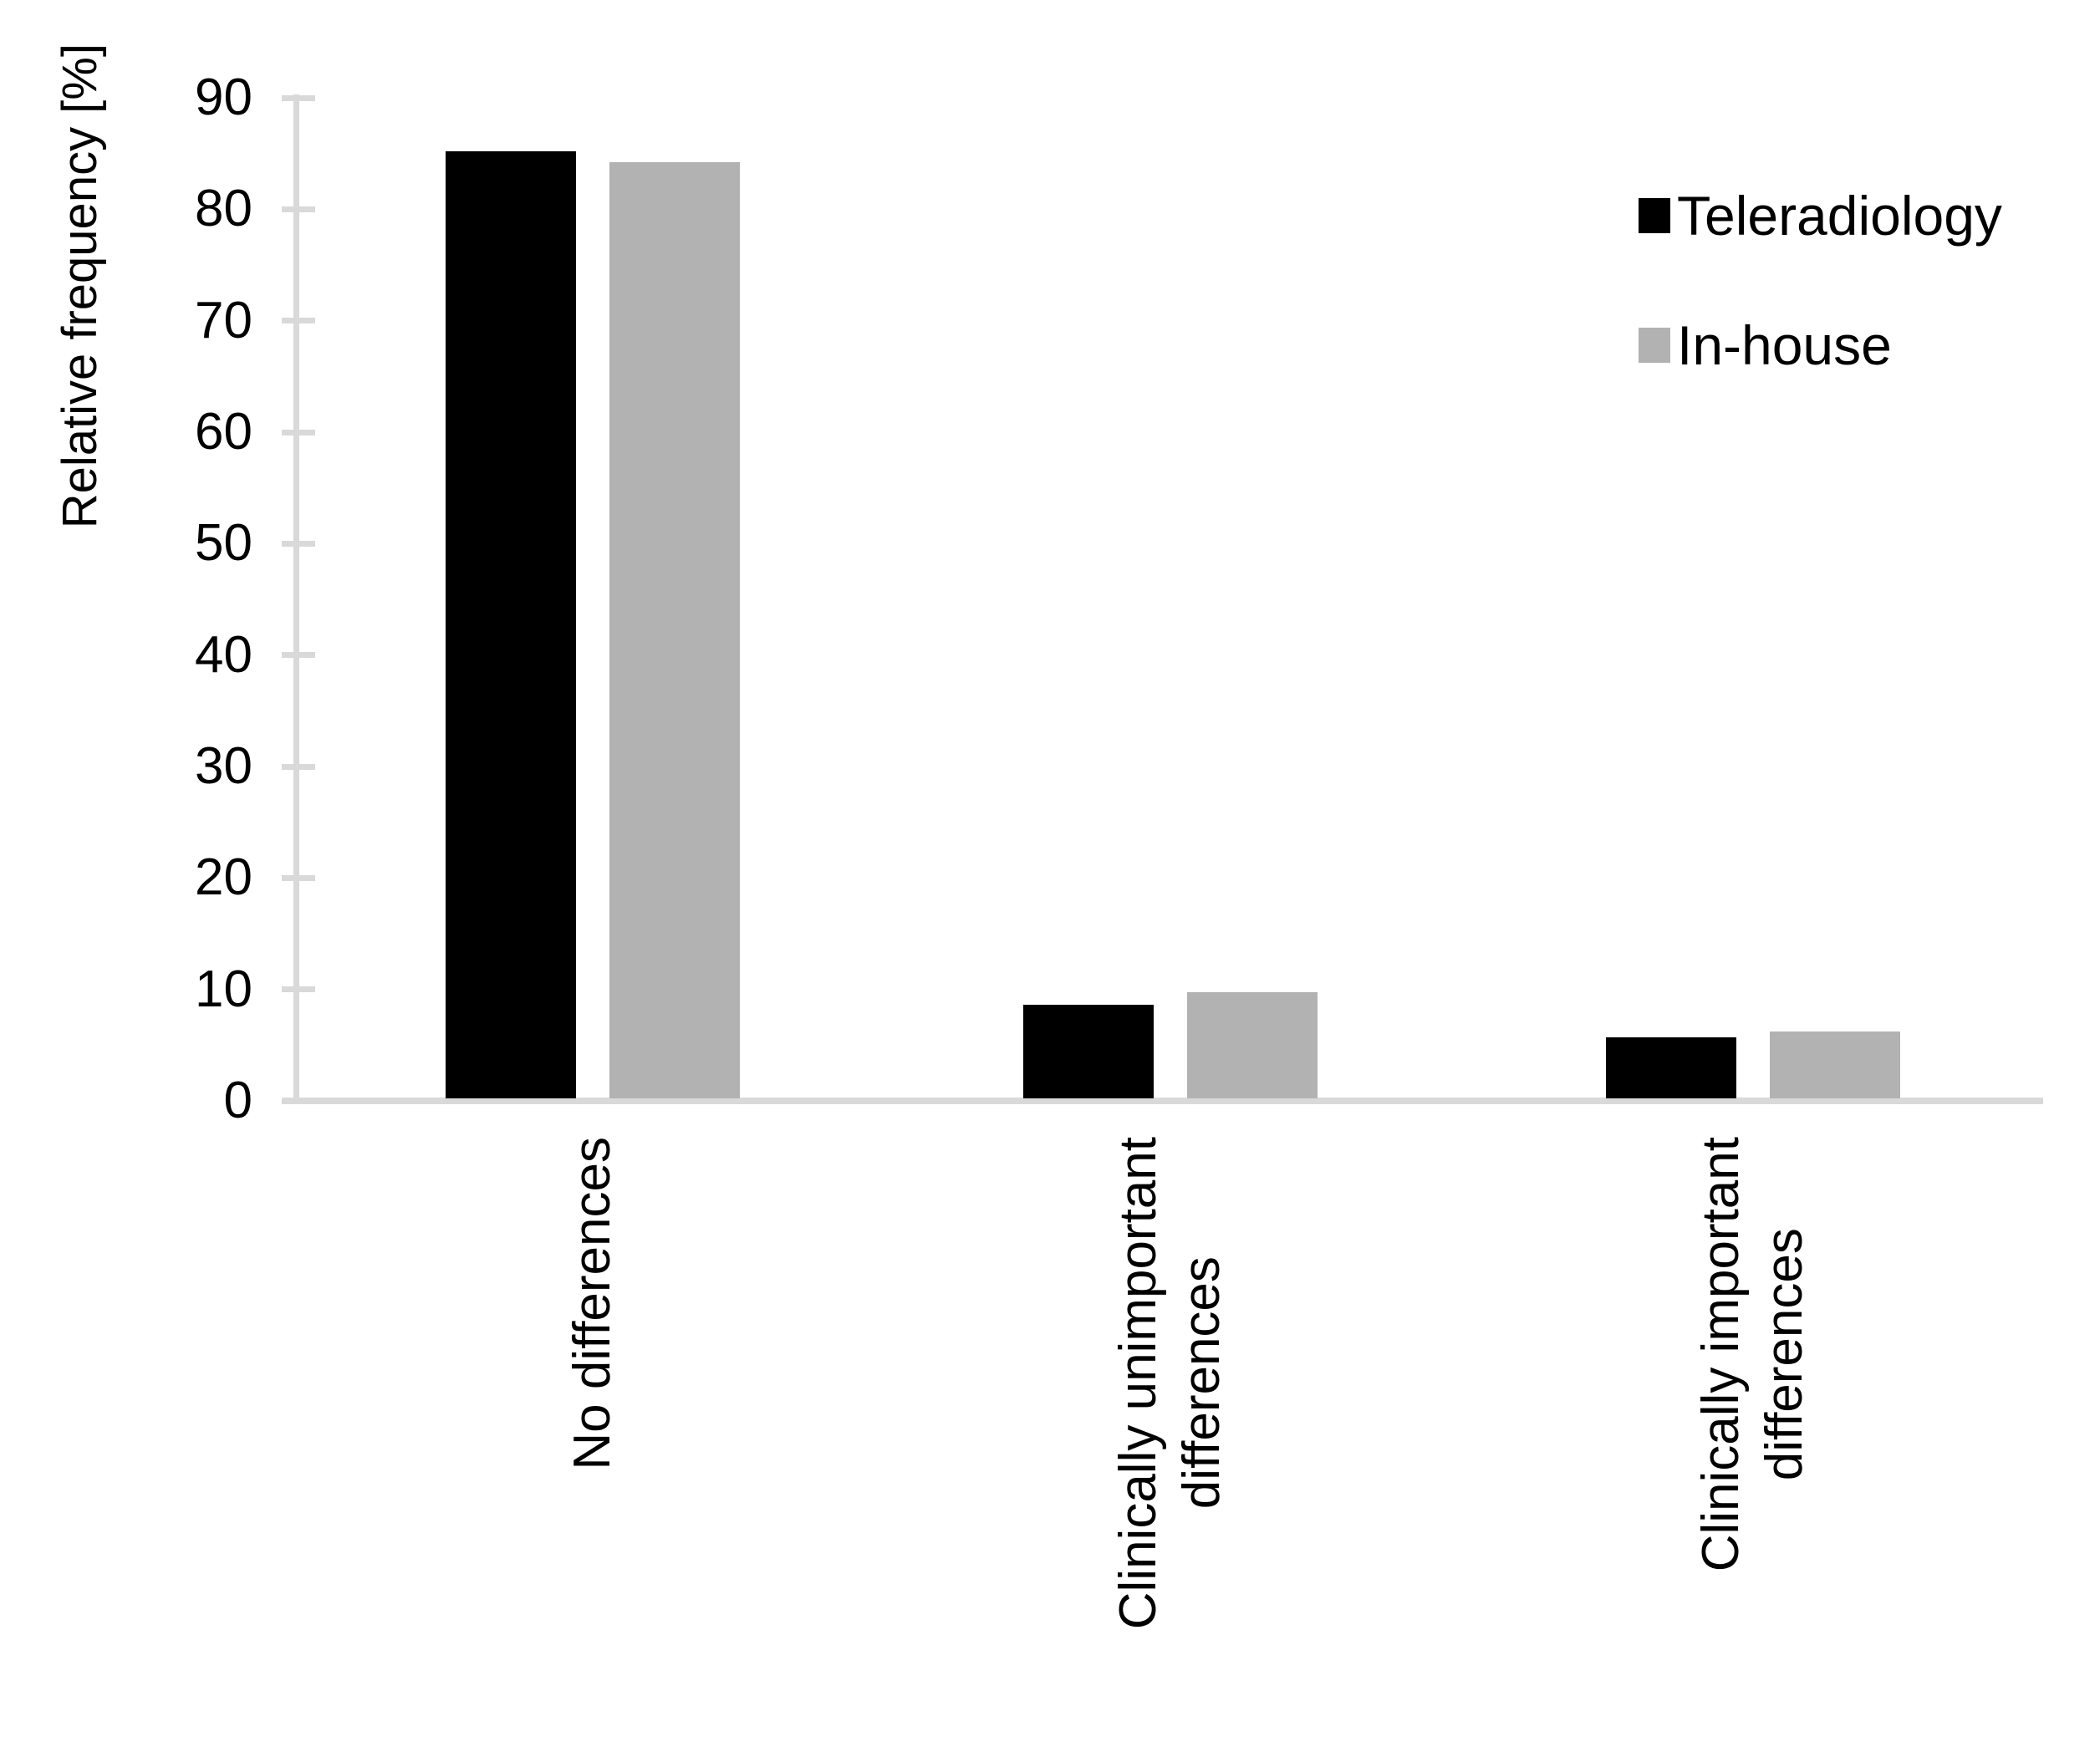 The image size is (2100, 1742). Describe the element at coordinates (238, 1100) in the screenshot. I see `y-tick-label: 0` at that location.